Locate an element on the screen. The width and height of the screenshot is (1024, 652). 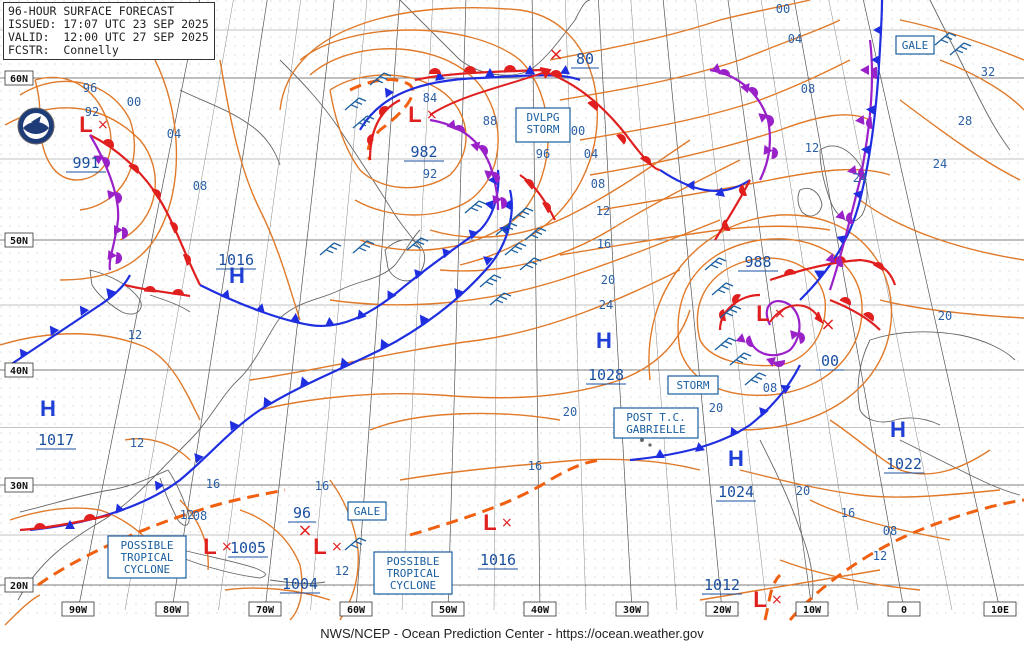
warning-text: GABRIELLE is located at coordinates (656, 429).